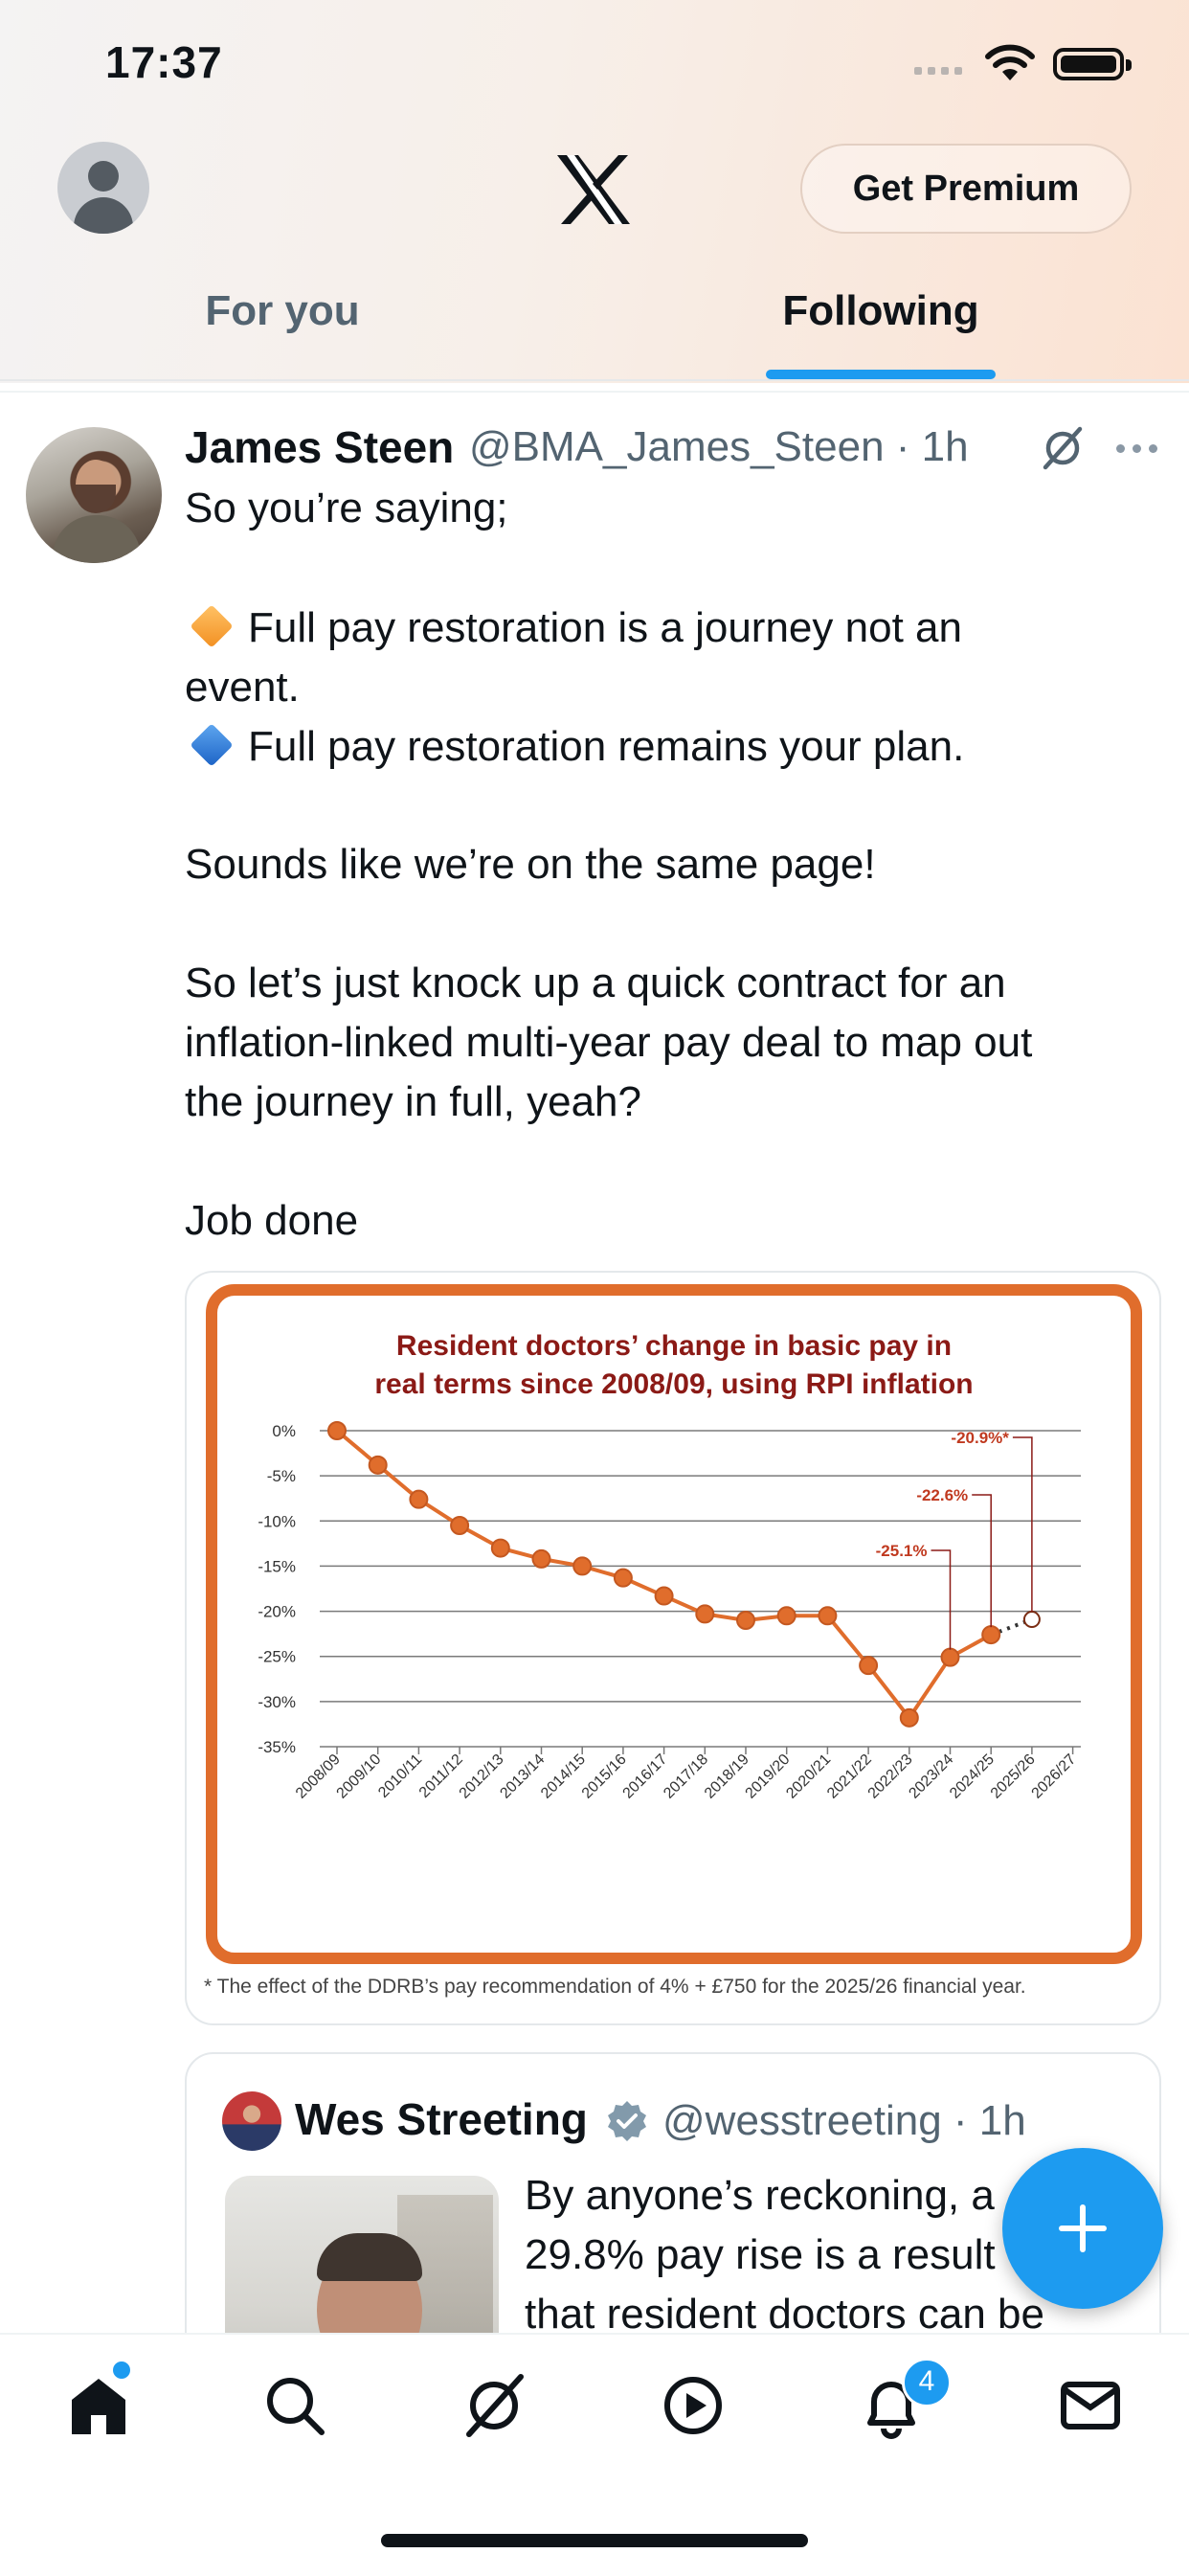 The height and width of the screenshot is (2576, 1189). Describe the element at coordinates (277, 1566) in the screenshot. I see `y-tick-label: -15%` at that location.